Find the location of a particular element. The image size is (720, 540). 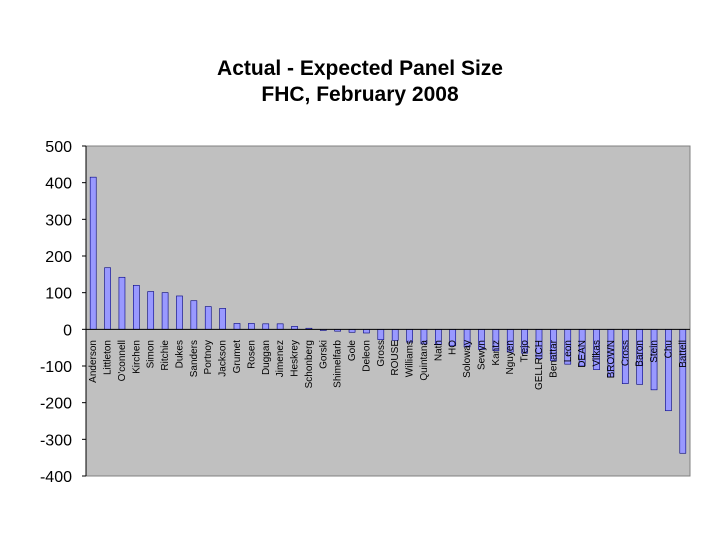

x-tick-label: Duggan is located at coordinates (266, 357).